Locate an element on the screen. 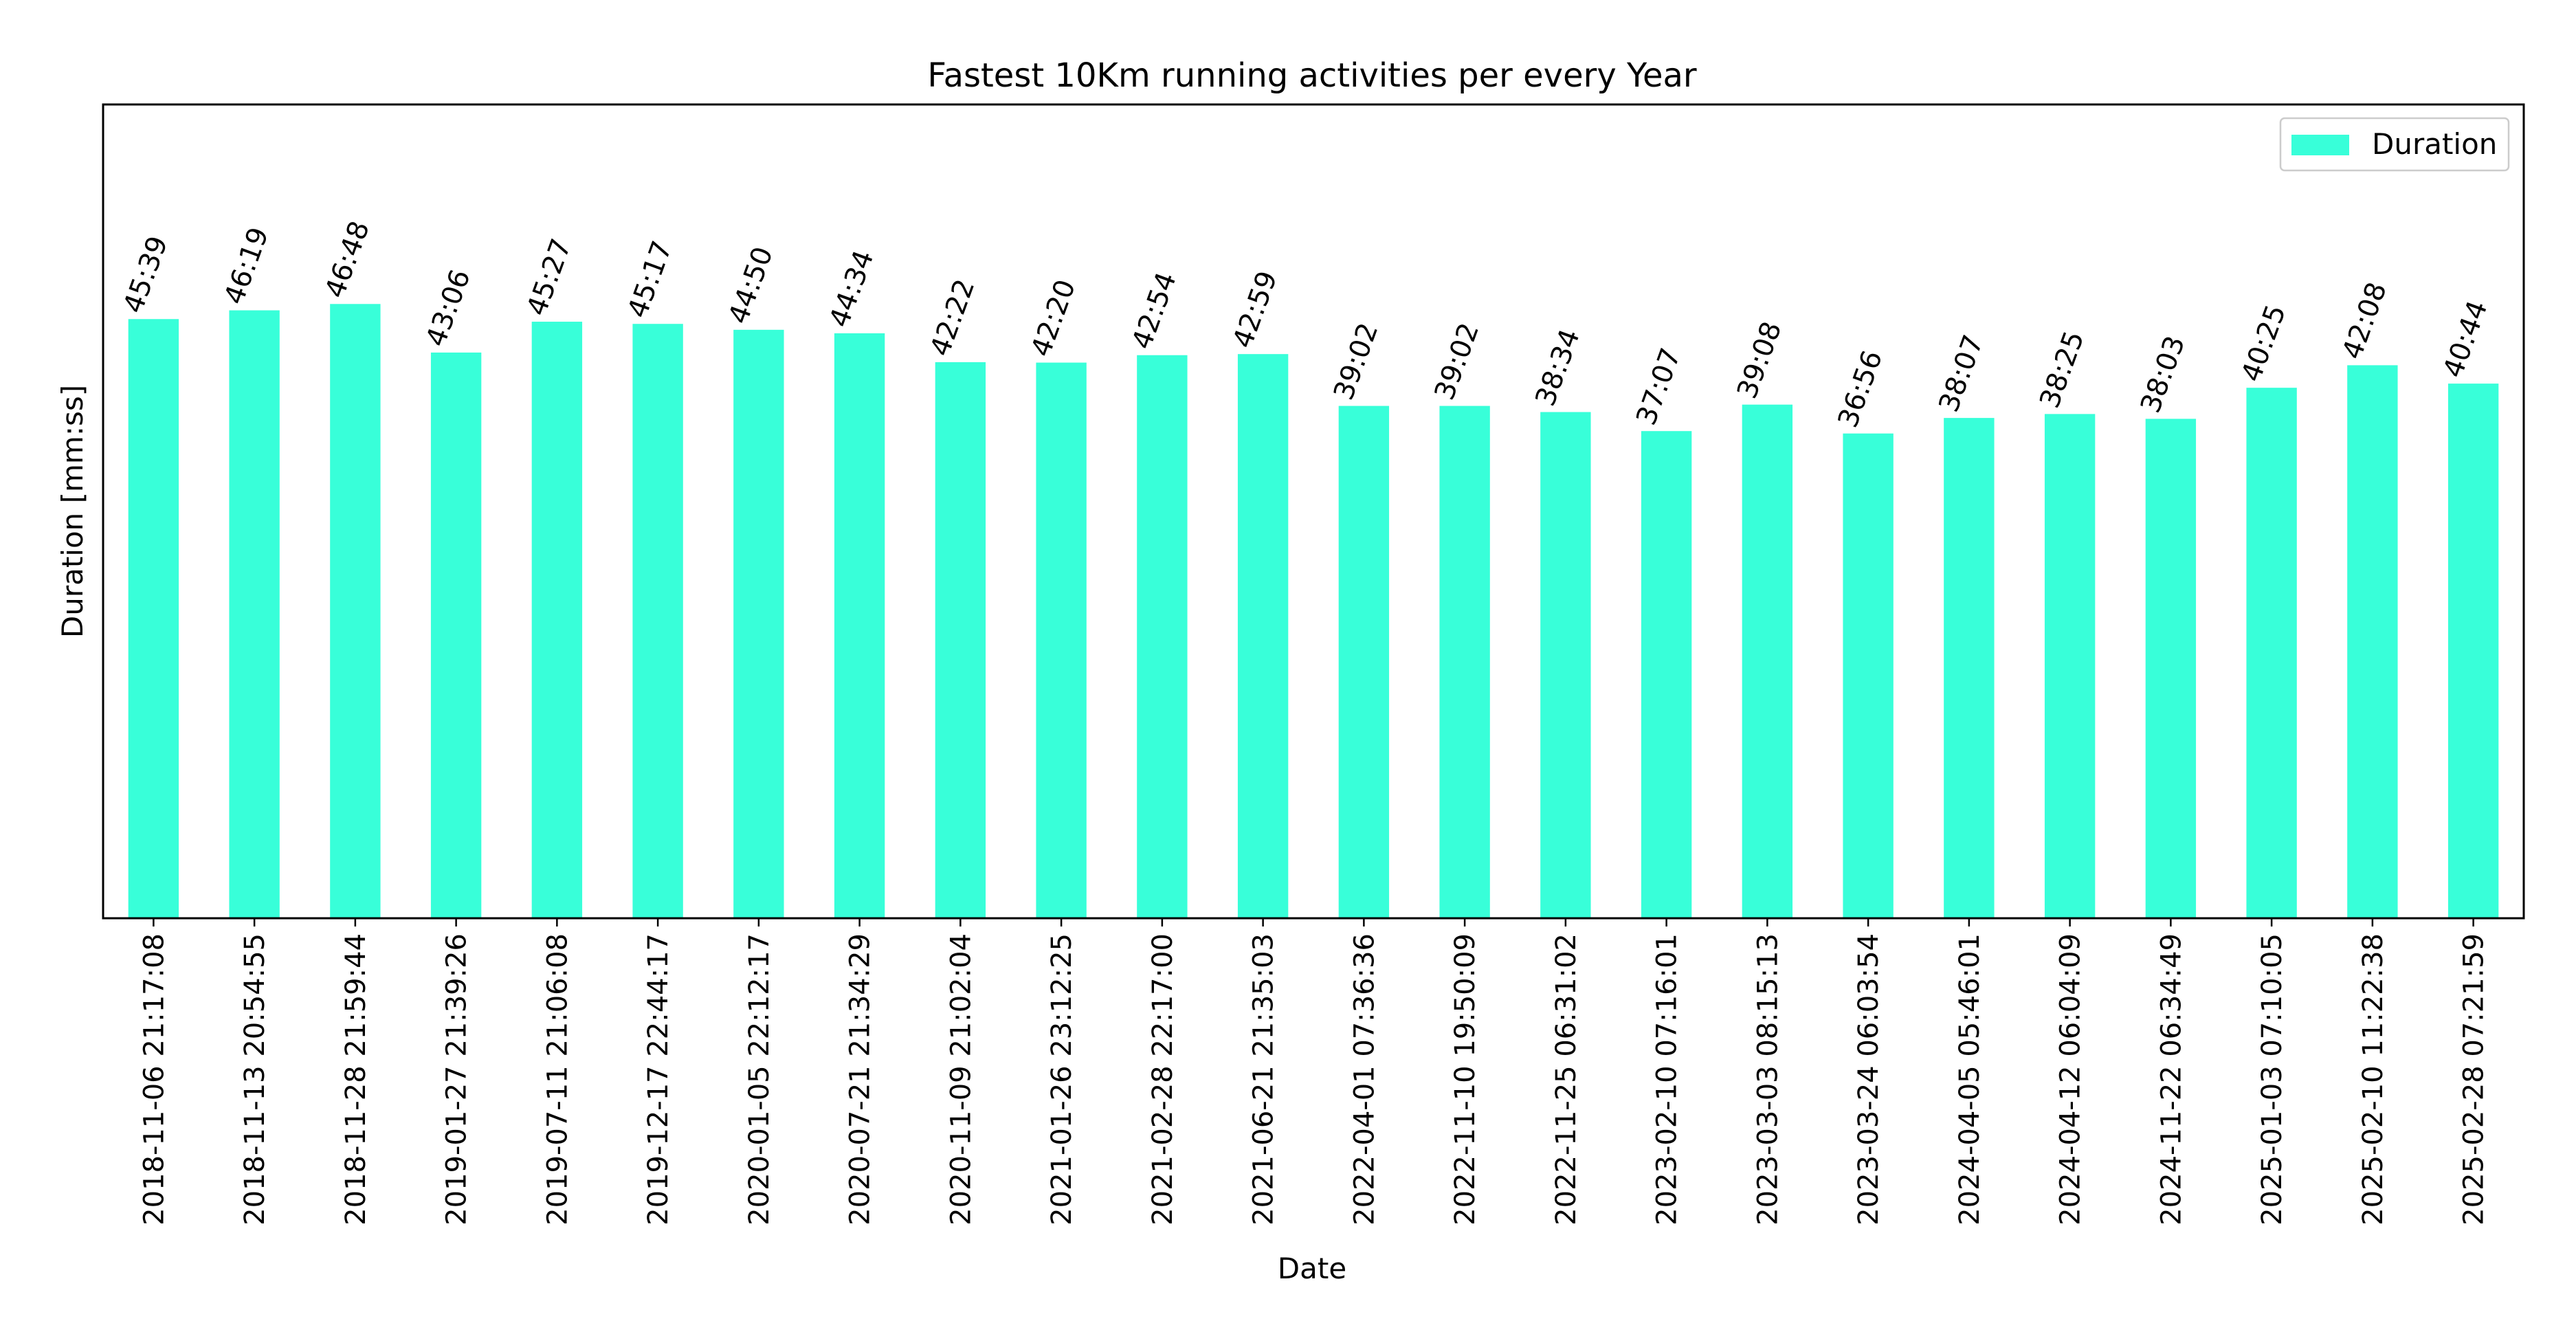 The image size is (2576, 1343). legend-box is located at coordinates (2394, 144).